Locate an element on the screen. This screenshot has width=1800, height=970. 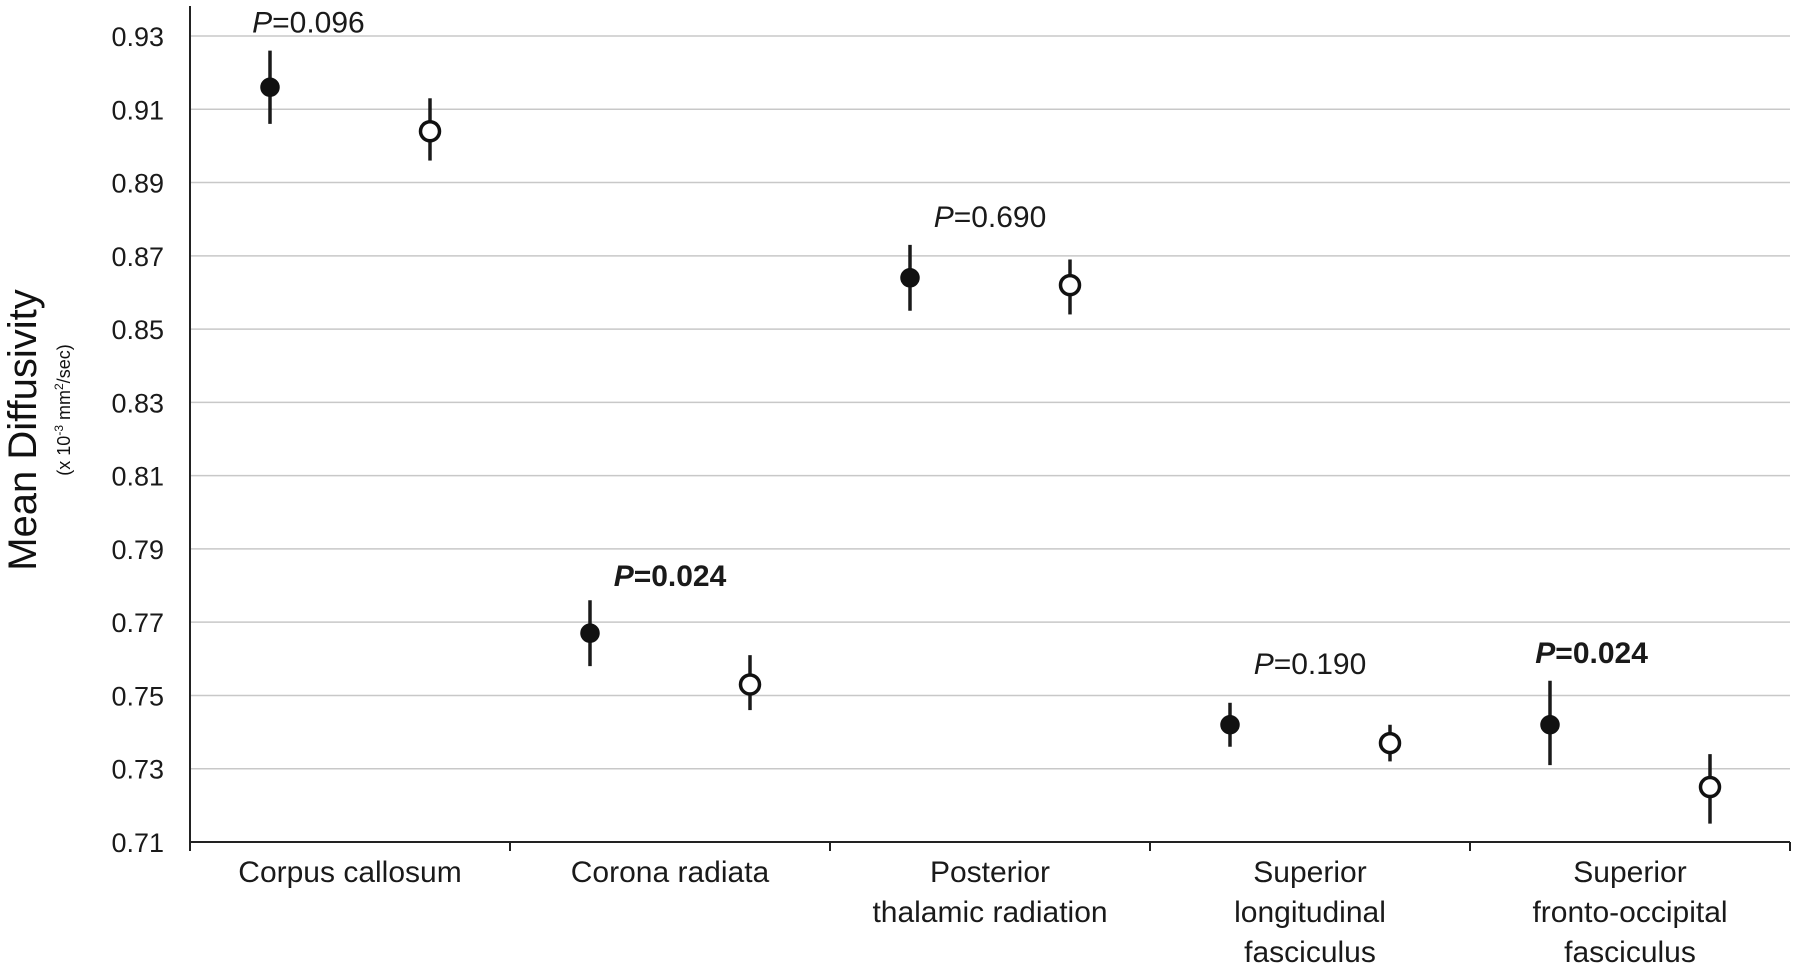
y-tick-label: 0.91 is located at coordinates (137, 110).